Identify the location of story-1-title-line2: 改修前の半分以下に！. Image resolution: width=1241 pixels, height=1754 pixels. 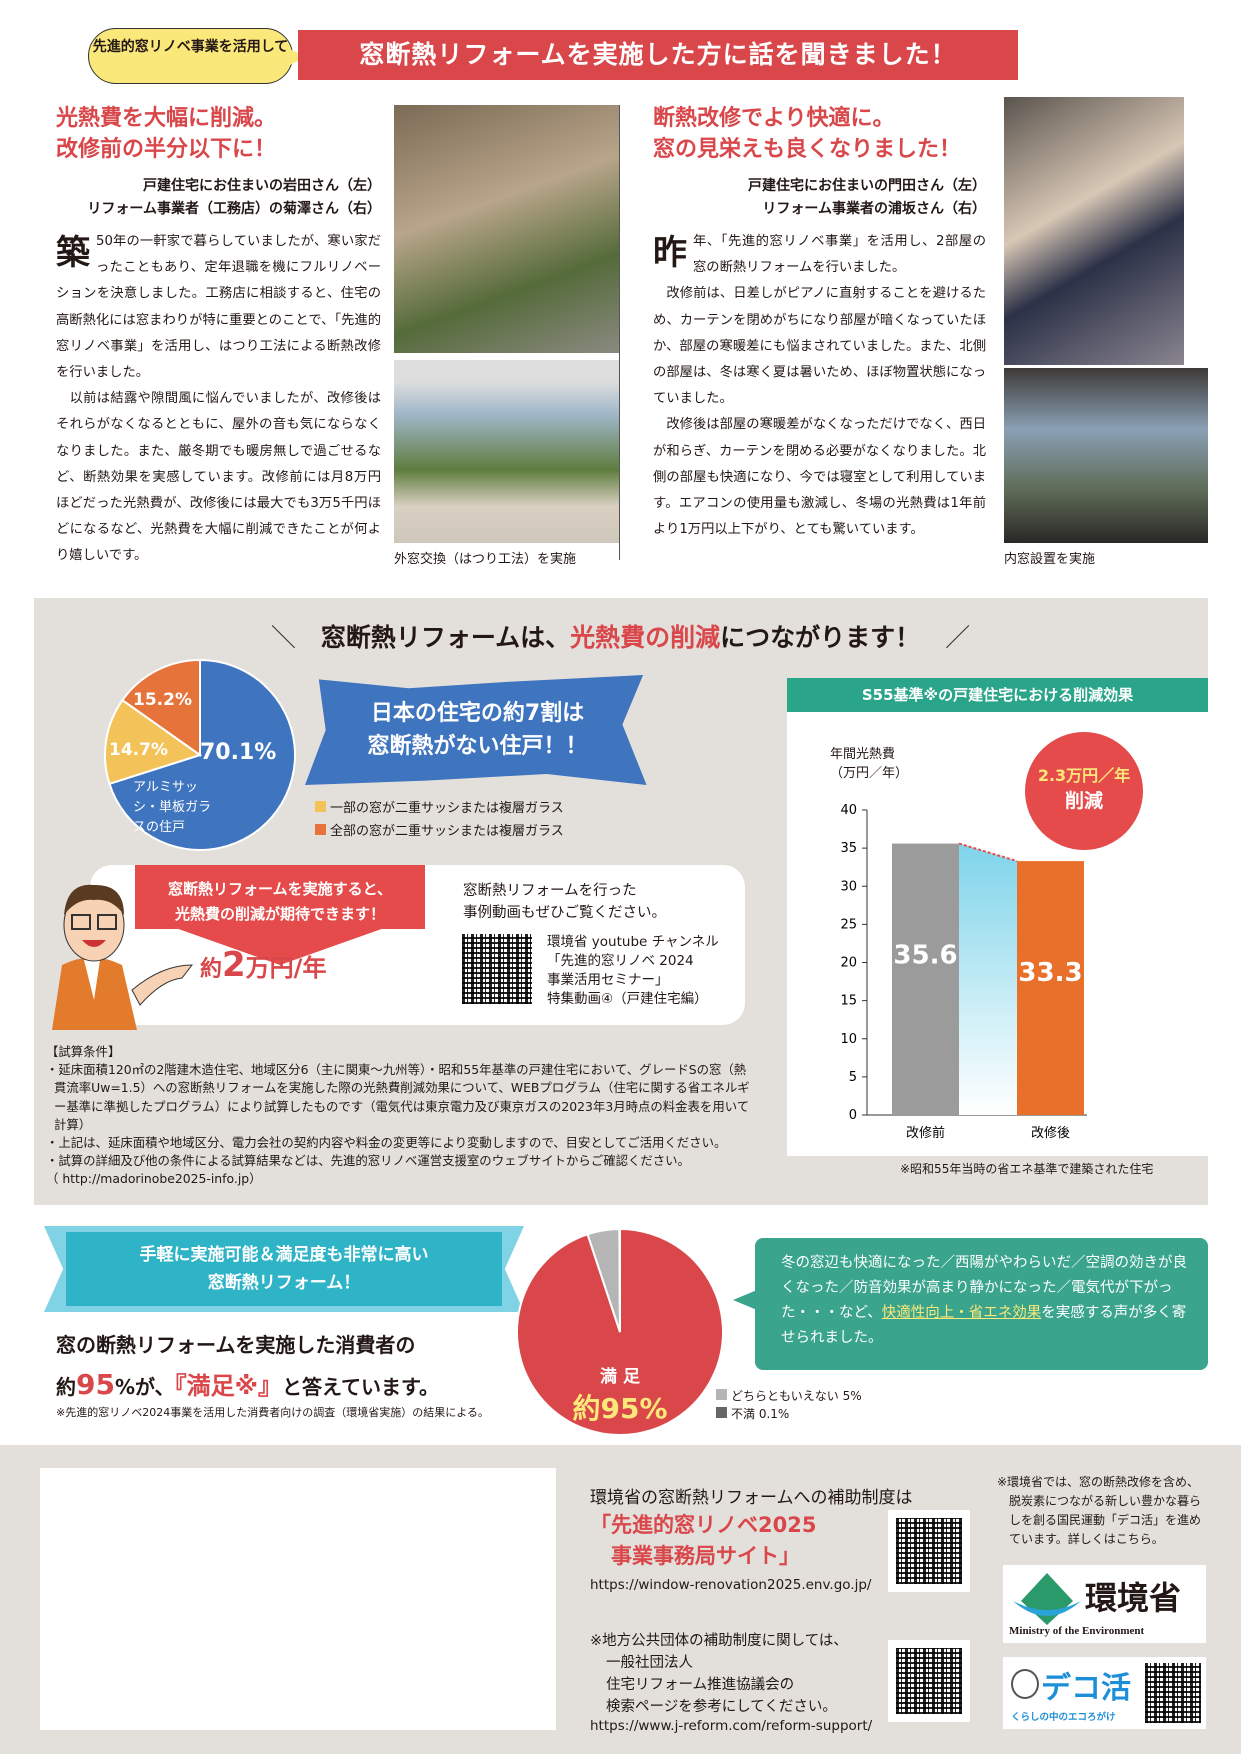
(166, 149).